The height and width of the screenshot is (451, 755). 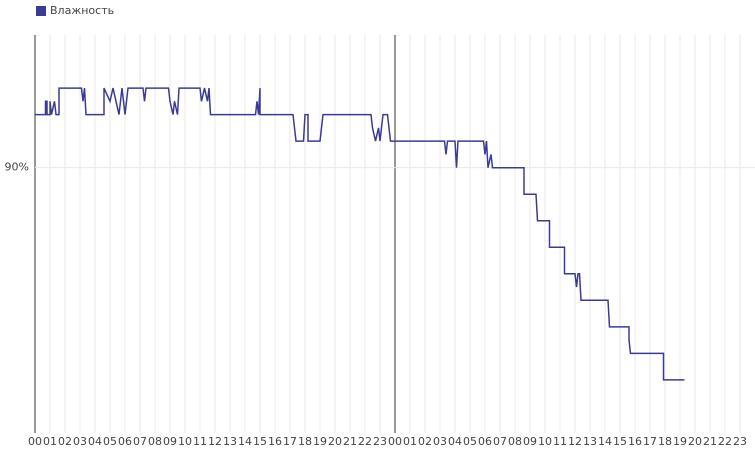 What do you see at coordinates (41, 11) in the screenshot?
I see `legend-swatch` at bounding box center [41, 11].